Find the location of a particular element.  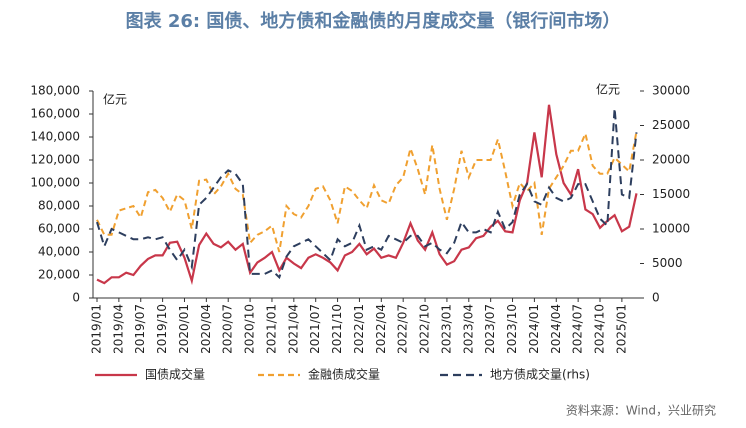

x-tick-label: 2020/10 is located at coordinates (250, 329).